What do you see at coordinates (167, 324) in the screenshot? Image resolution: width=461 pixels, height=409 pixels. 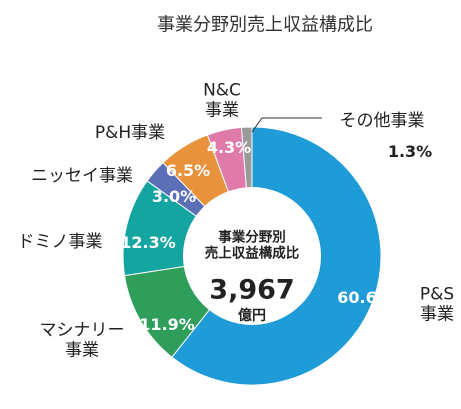 I see `value-label: 11.9%` at bounding box center [167, 324].